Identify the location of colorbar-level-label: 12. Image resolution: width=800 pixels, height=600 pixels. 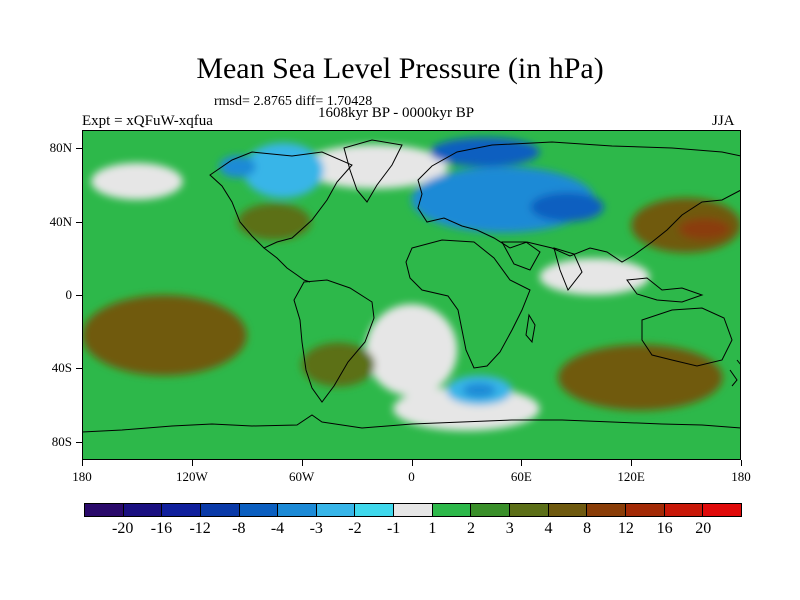
(625, 528).